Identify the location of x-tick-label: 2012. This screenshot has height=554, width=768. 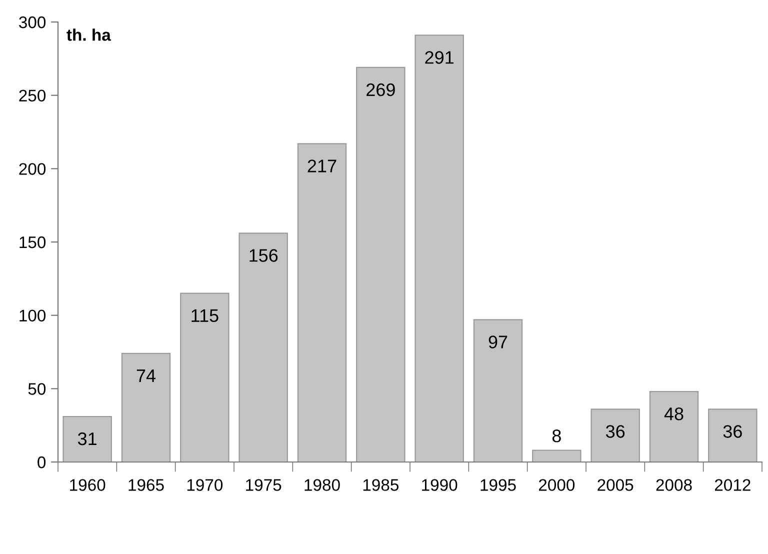
(732, 485).